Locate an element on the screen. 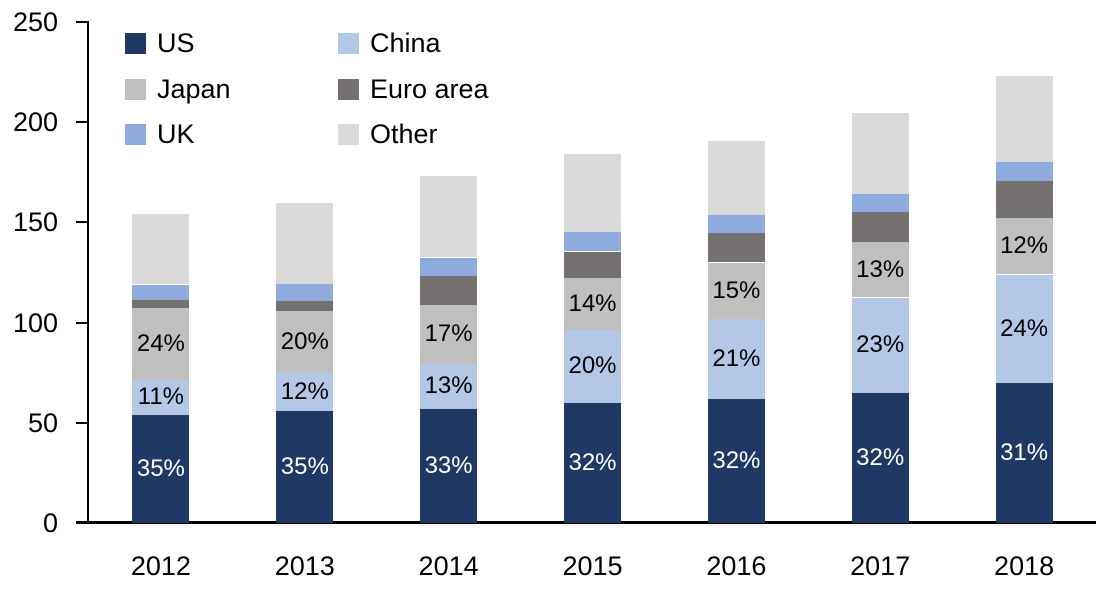 Image resolution: width=1102 pixels, height=598 pixels. legend-label-other: Other is located at coordinates (404, 133).